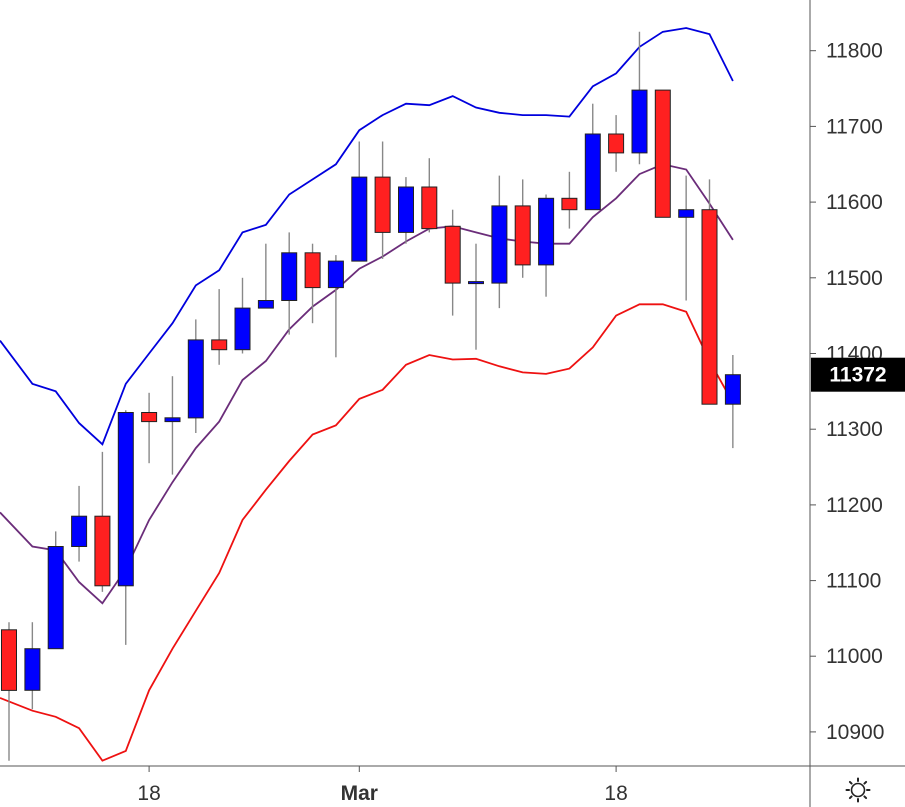  I want to click on price-tick-label: 11000, so click(854, 656).